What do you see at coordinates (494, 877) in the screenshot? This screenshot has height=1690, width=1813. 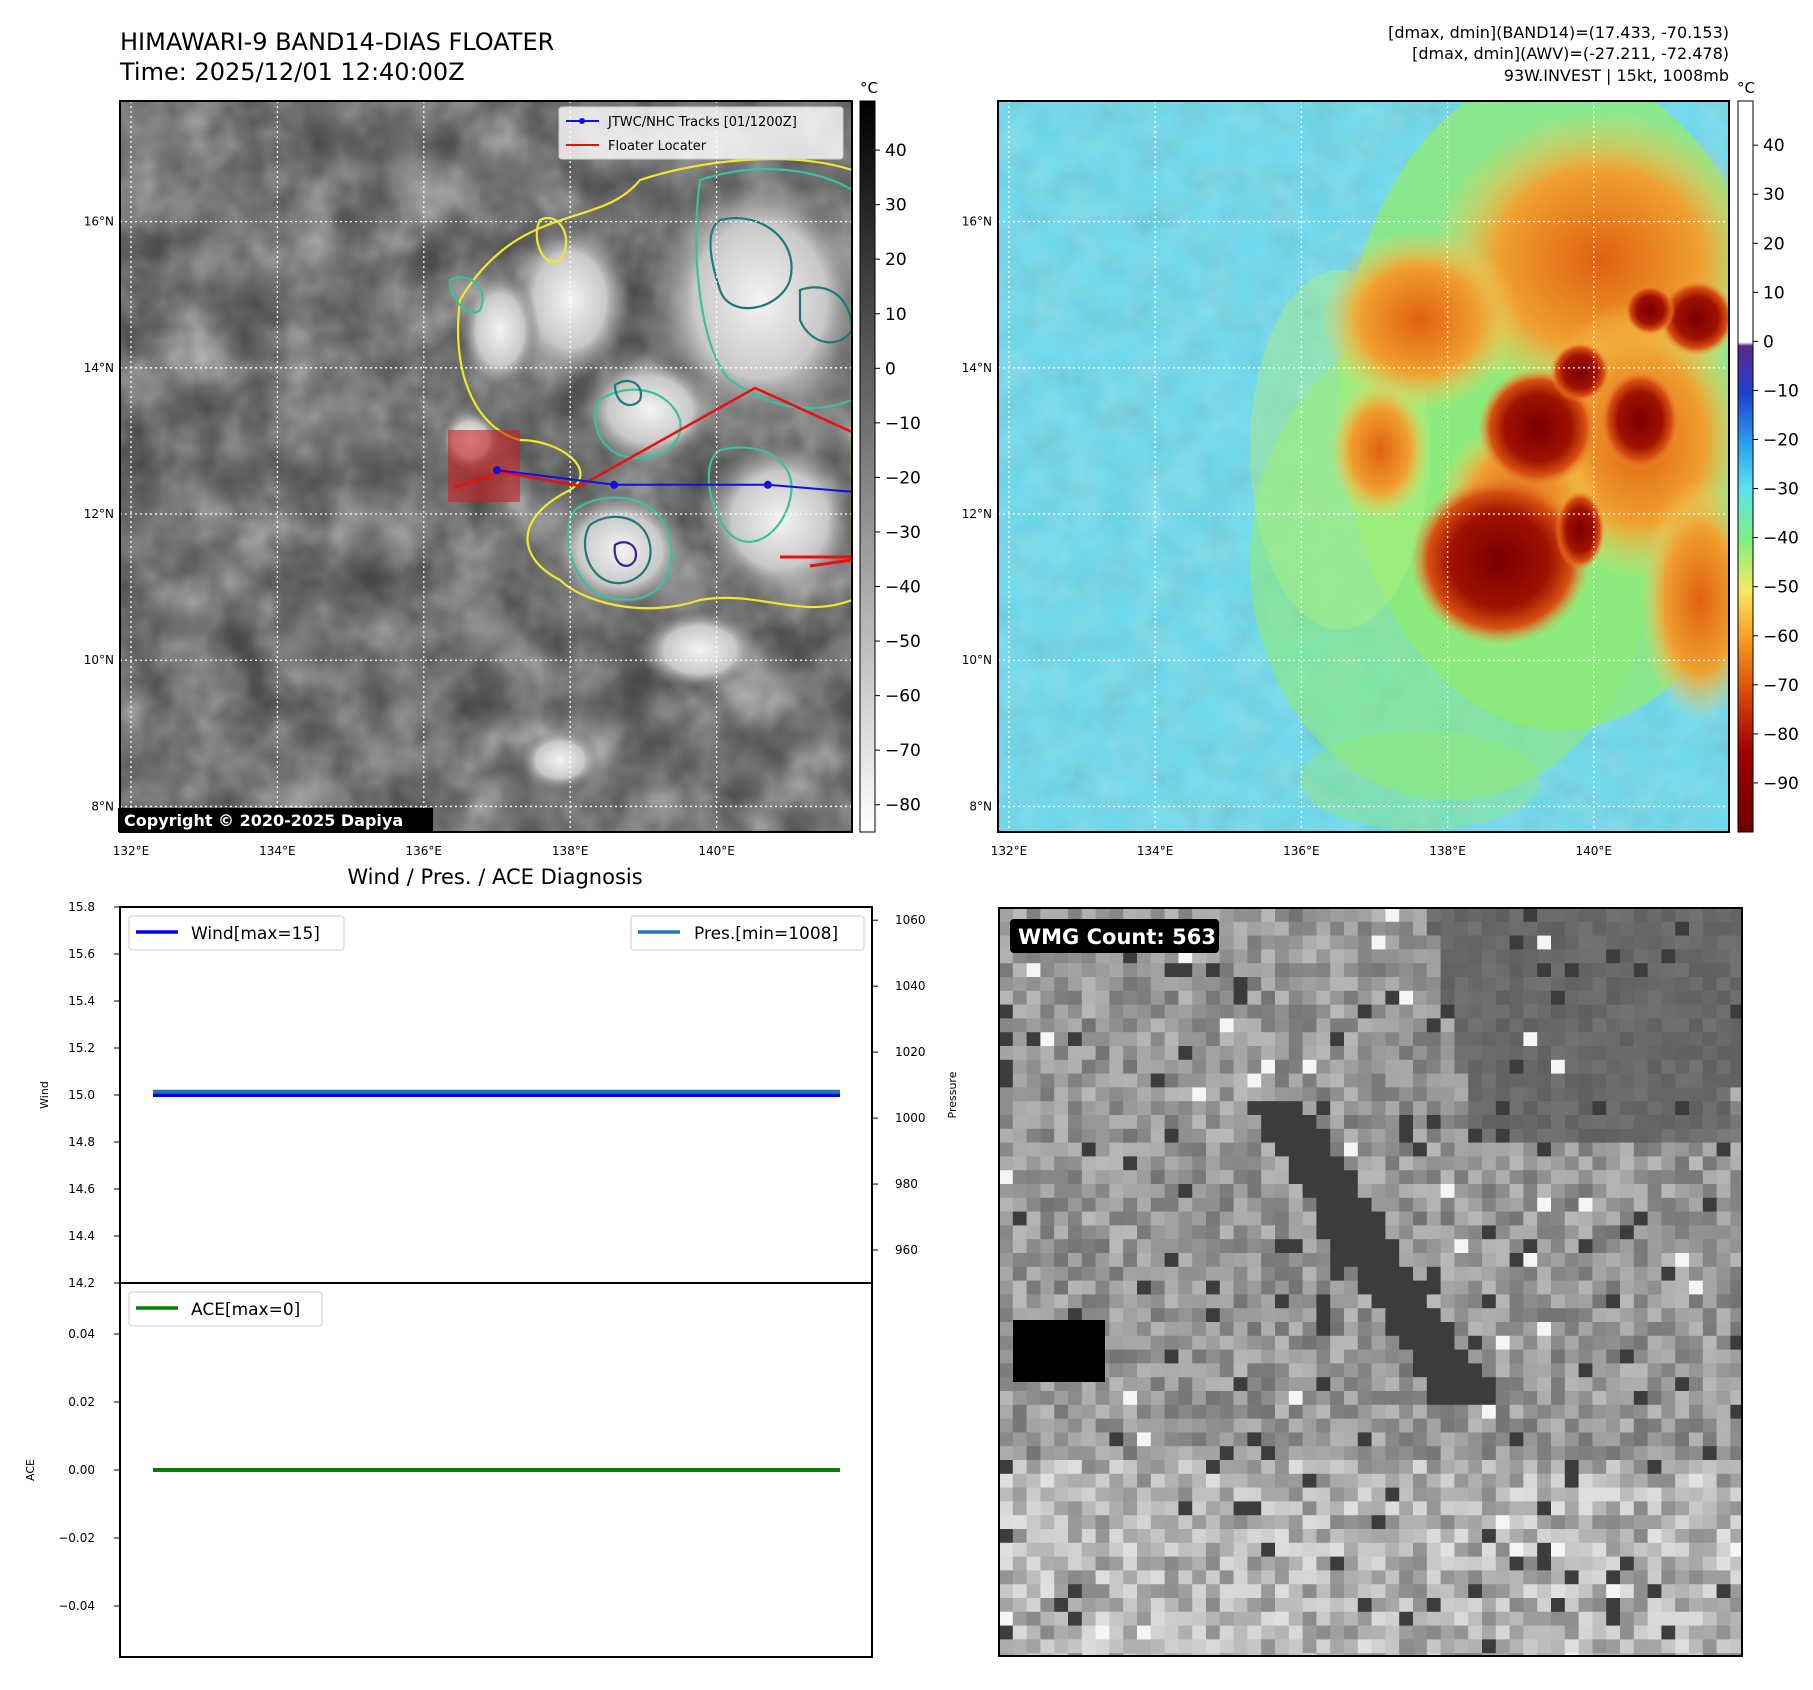 I see `diag-title: Wind / Pres. / ACE Diagnosis` at bounding box center [494, 877].